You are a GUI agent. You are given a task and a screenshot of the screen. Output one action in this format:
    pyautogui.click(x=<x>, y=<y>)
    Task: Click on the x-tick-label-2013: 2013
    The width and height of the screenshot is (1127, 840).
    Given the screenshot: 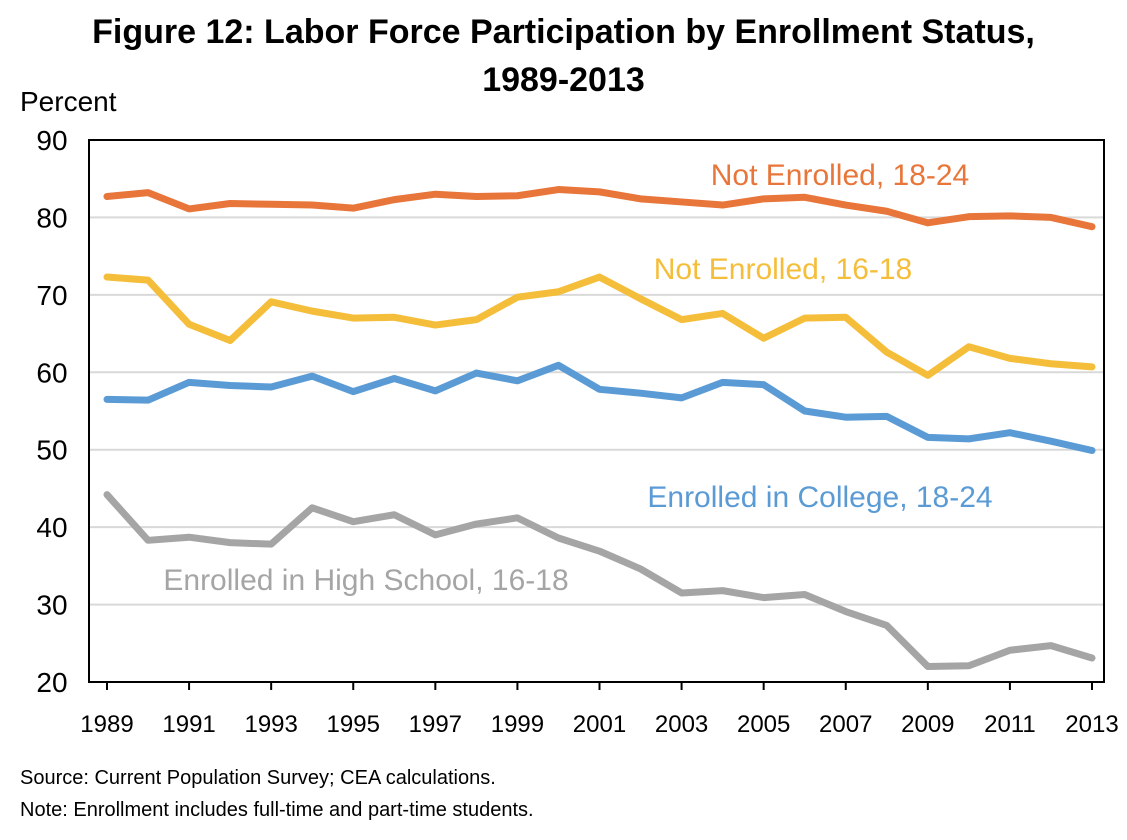 What is the action you would take?
    pyautogui.click(x=1091, y=724)
    